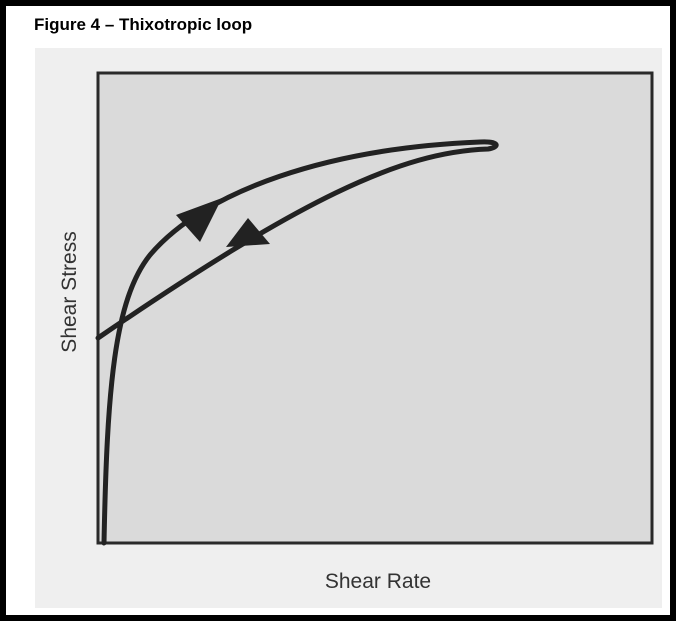 The height and width of the screenshot is (621, 676). What do you see at coordinates (199, 220) in the screenshot?
I see `up-arrow` at bounding box center [199, 220].